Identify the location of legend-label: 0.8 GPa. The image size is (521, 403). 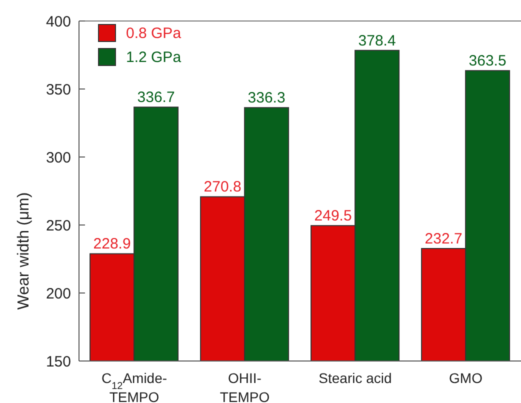
(153, 33).